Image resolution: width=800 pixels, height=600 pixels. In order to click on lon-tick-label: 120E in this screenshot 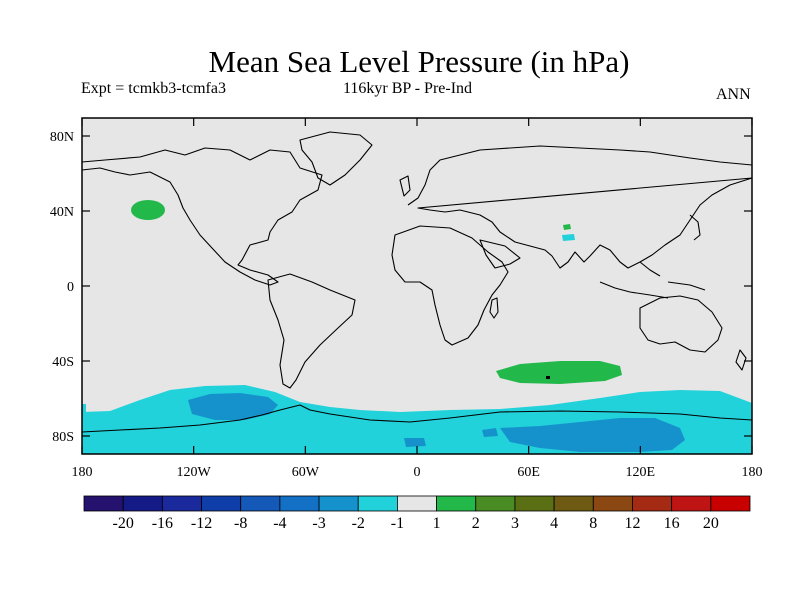, I will do `click(641, 472)`.